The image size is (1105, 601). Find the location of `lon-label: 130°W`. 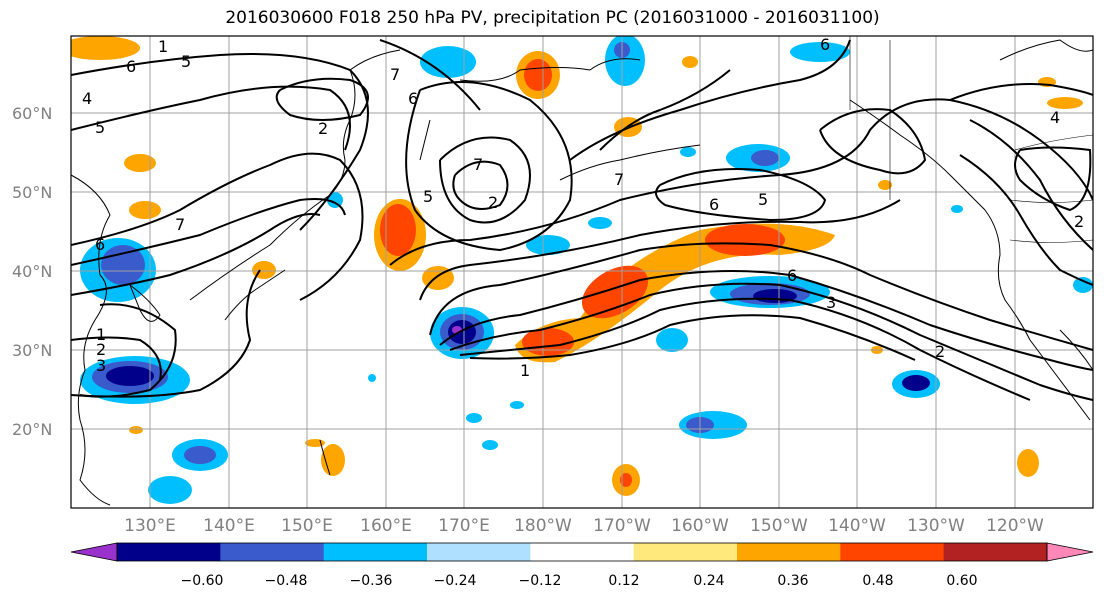

lon-label: 130°W is located at coordinates (936, 526).